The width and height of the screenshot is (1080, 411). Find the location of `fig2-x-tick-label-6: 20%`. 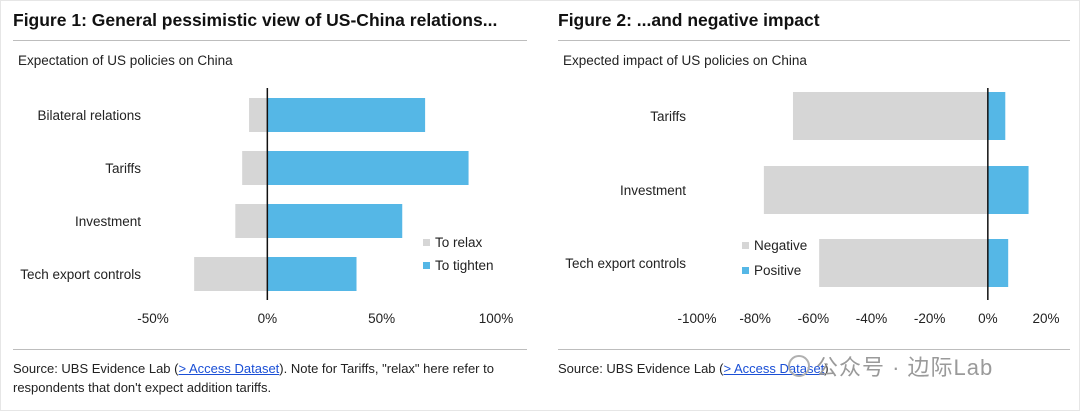

fig2-x-tick-label-6: 20% is located at coordinates (1045, 318).